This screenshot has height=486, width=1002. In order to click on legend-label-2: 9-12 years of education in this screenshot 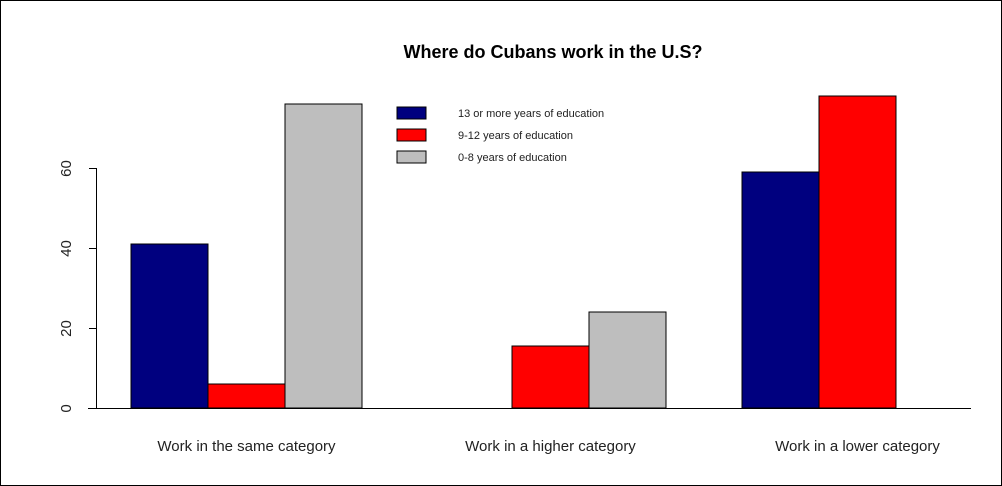, I will do `click(515, 136)`.